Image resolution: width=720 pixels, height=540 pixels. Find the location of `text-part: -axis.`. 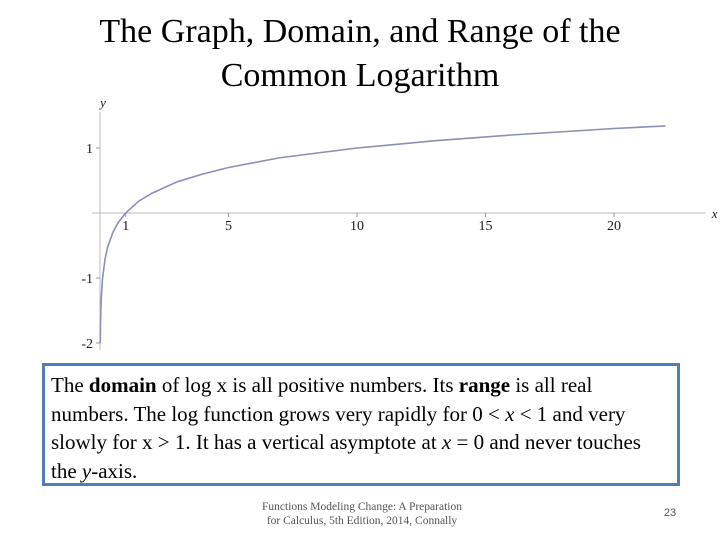

text-part: -axis. is located at coordinates (114, 470).